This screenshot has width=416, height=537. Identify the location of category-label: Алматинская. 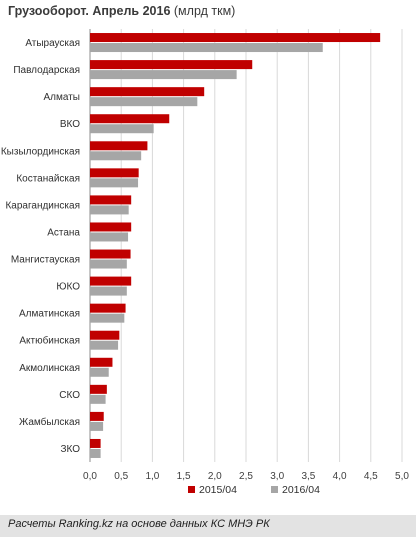
(49, 314).